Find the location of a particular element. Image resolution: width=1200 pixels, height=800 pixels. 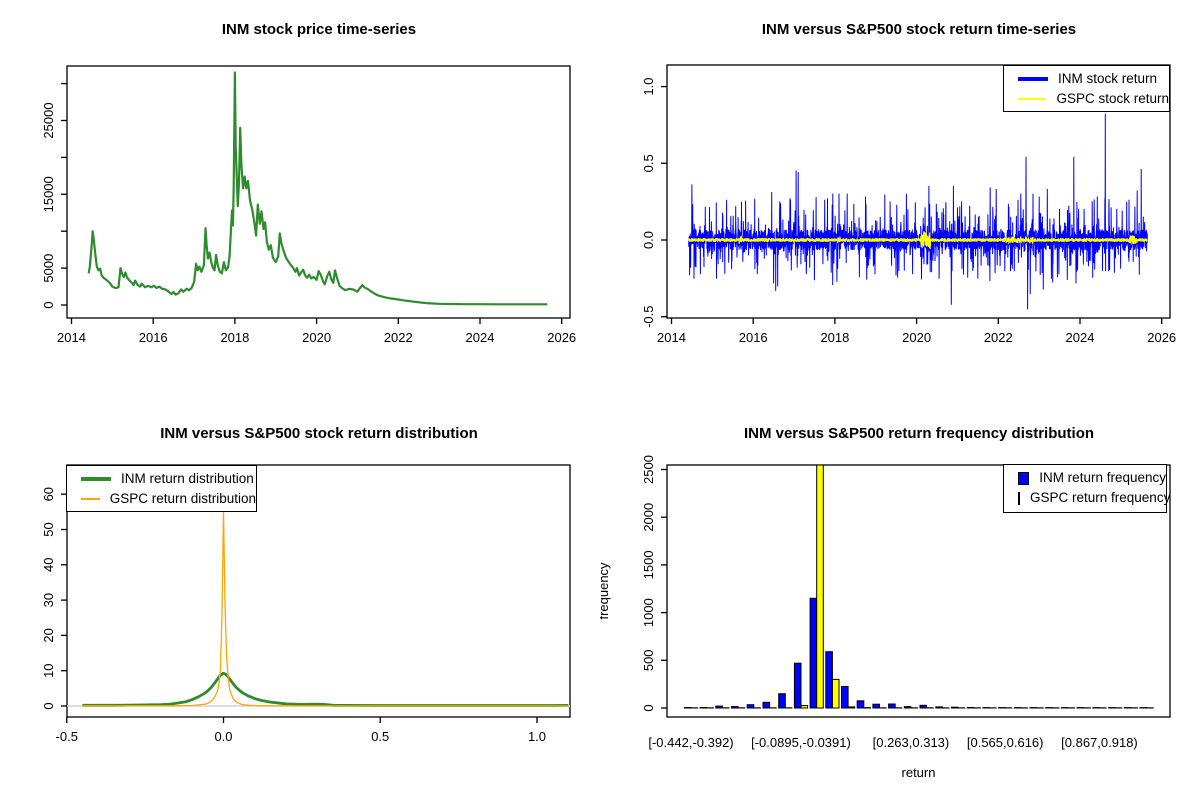

svg-text: 60 is located at coordinates (48, 494).